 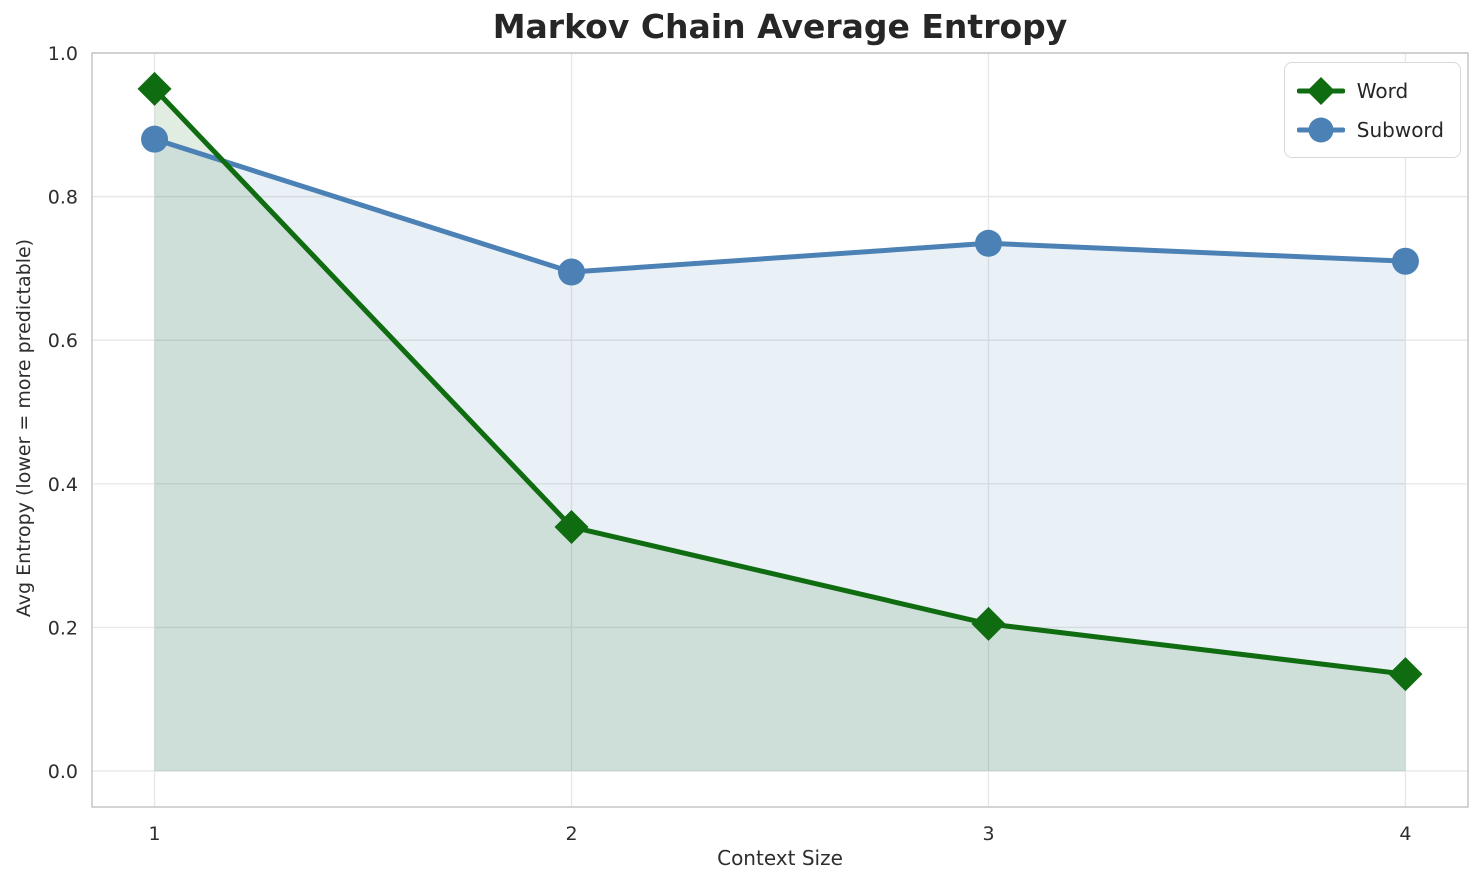 What do you see at coordinates (1400, 129) in the screenshot?
I see `legend-label: Subword` at bounding box center [1400, 129].